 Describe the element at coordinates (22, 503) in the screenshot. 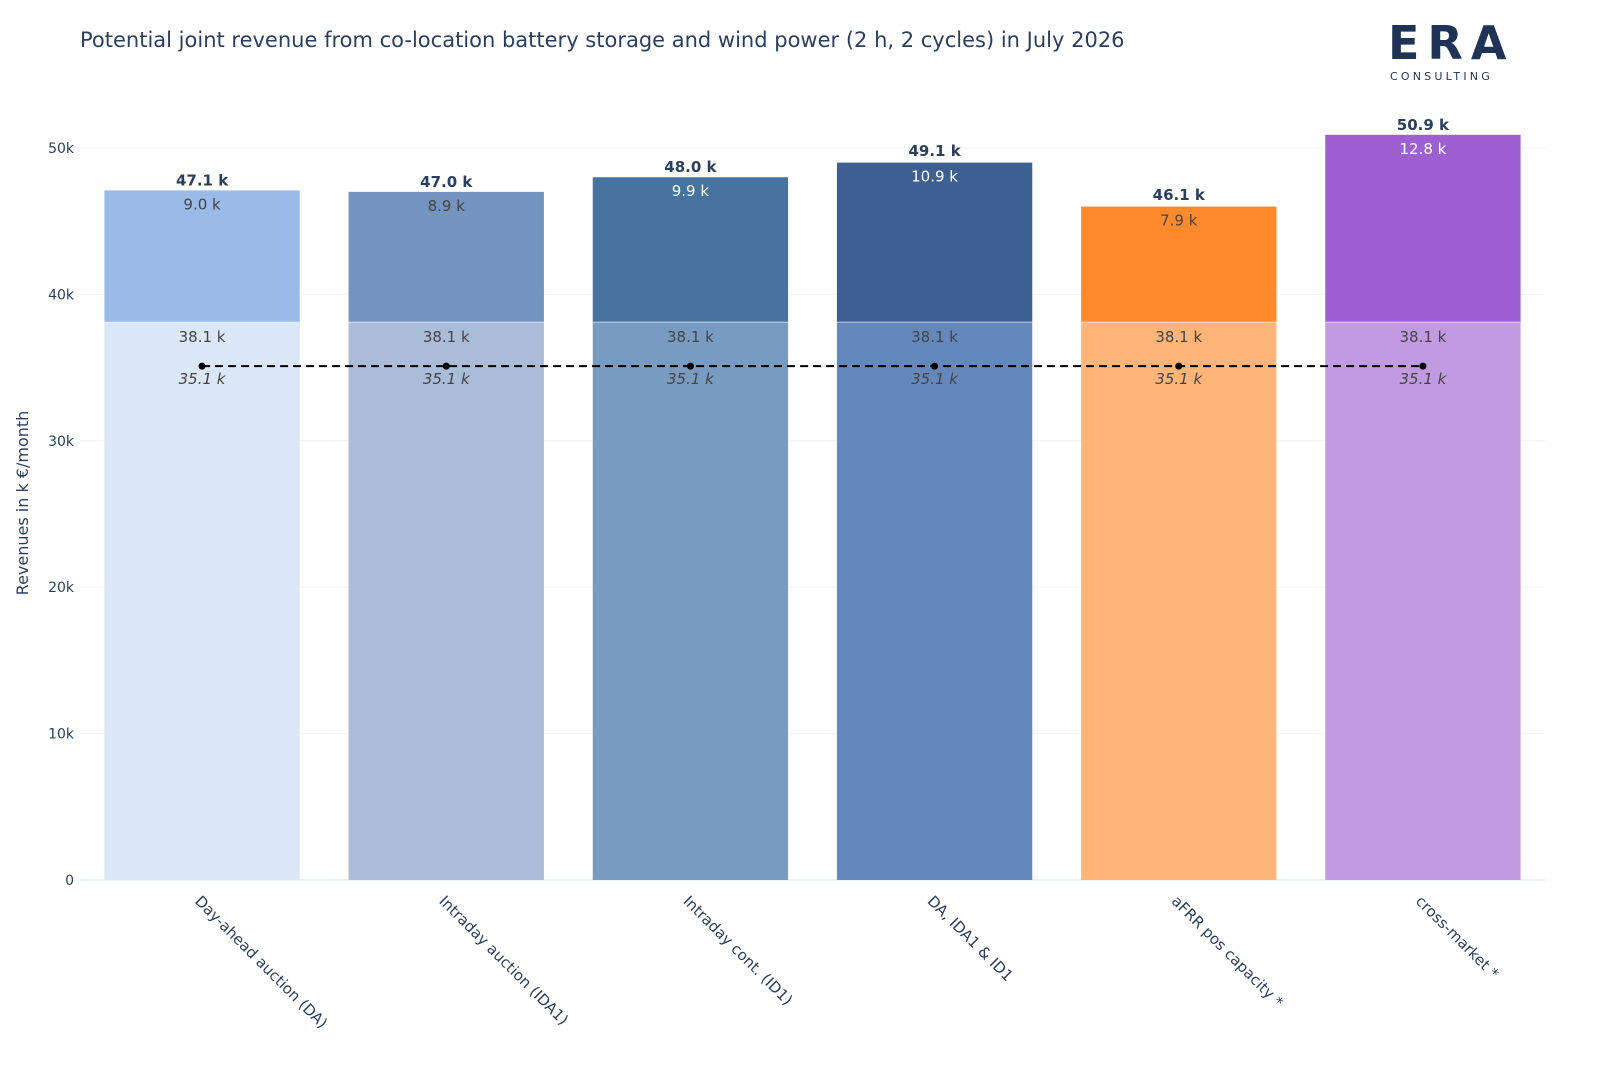

I see `y-axis-label: Revenues in k €/month` at that location.